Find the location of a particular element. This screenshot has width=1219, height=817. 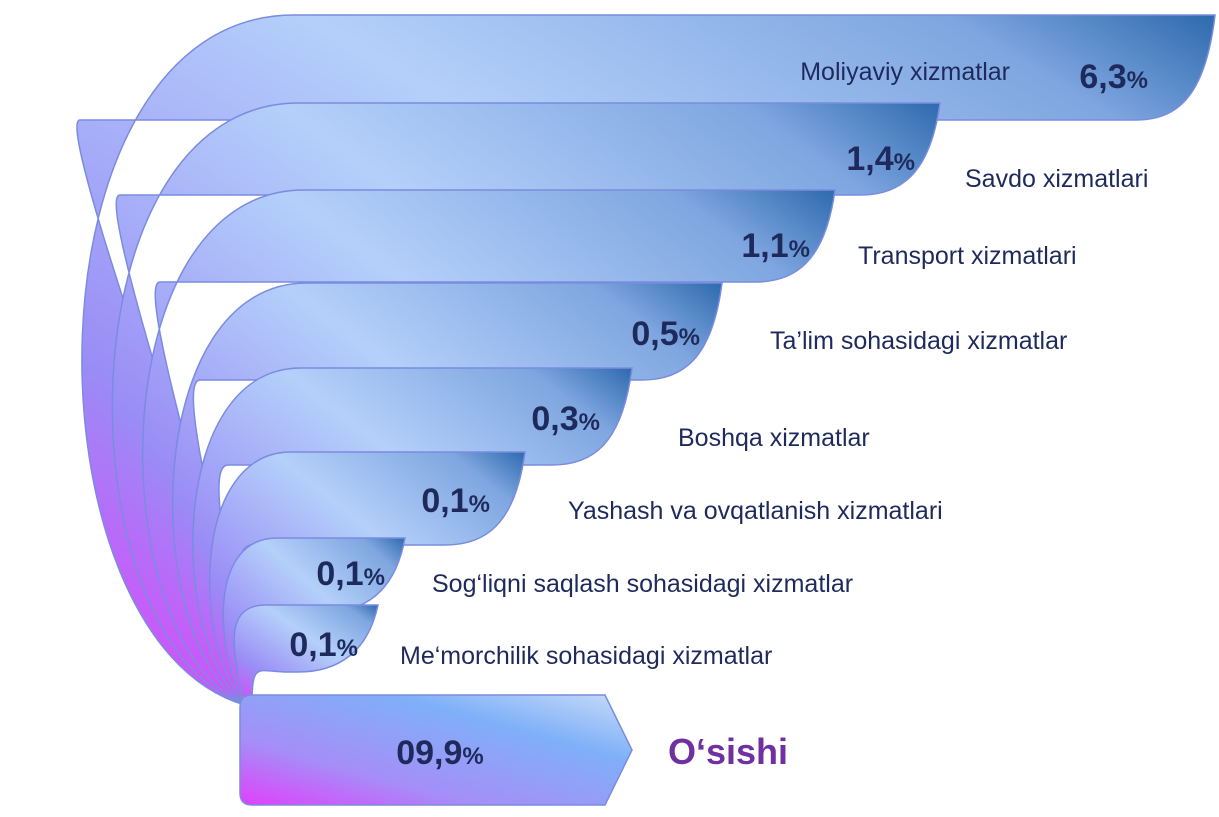

item-number: 1,4 is located at coordinates (869, 159).